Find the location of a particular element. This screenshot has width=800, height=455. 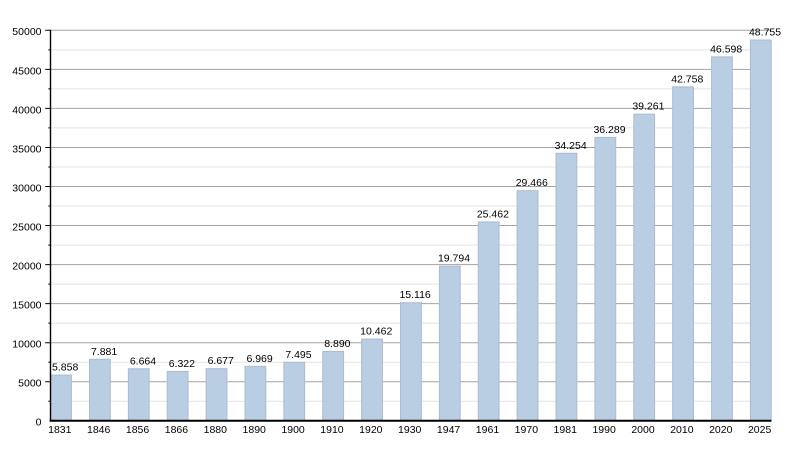

svg-text: 1831 is located at coordinates (60, 430).